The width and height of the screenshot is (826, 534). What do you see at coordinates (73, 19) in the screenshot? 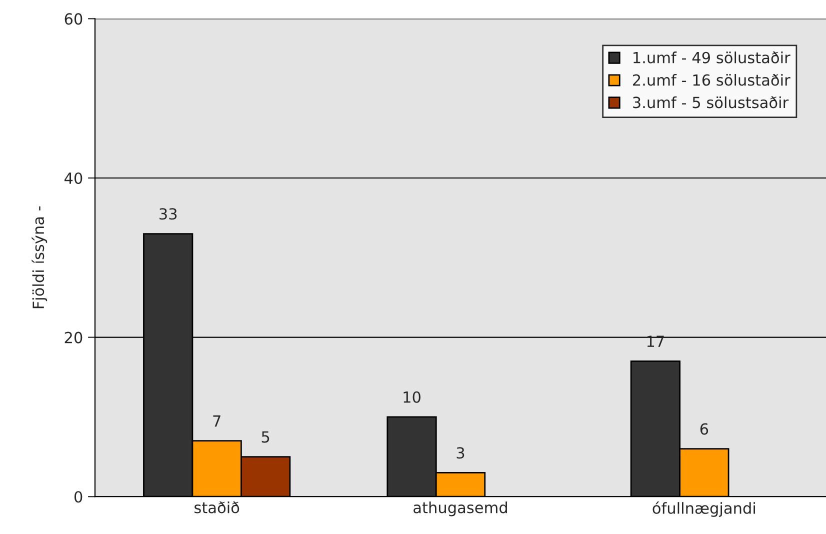
I see `y-tick-label: 60` at bounding box center [73, 19].